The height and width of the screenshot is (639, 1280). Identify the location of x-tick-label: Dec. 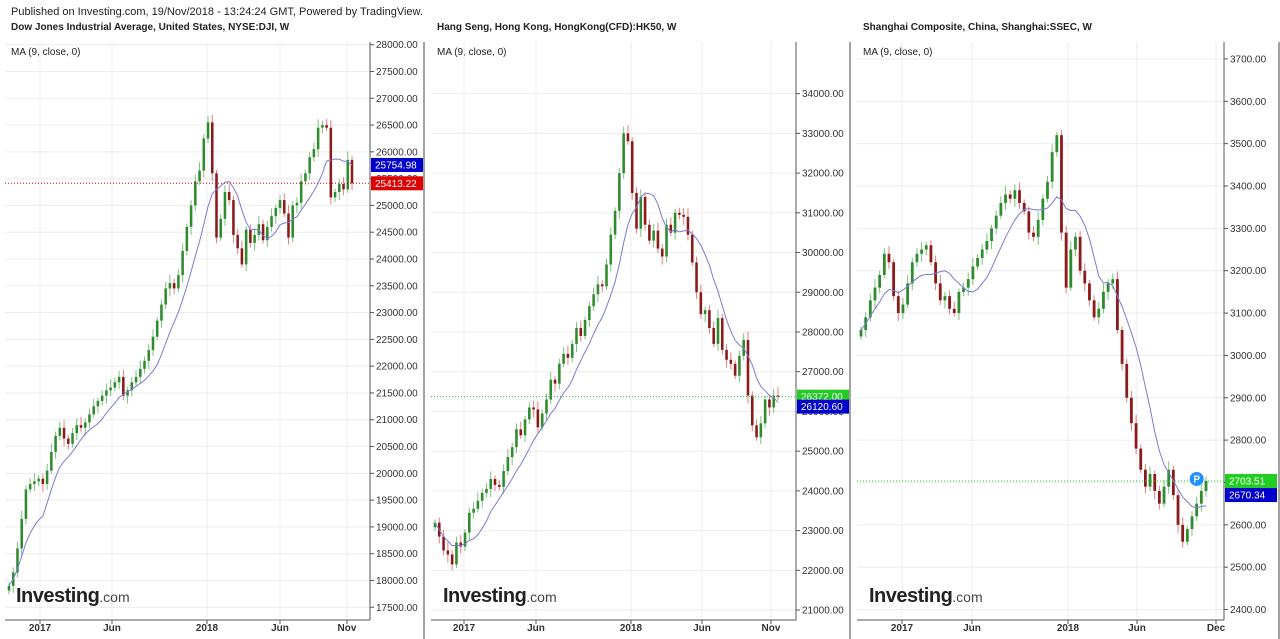
(1216, 628).